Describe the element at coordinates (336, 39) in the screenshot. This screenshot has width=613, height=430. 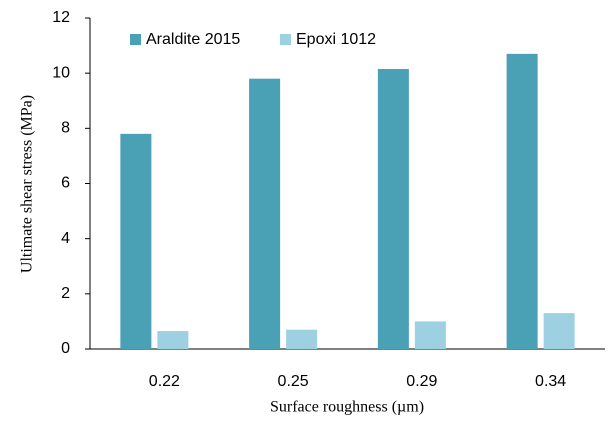
I see `legend-label: Epoxi 1012` at that location.